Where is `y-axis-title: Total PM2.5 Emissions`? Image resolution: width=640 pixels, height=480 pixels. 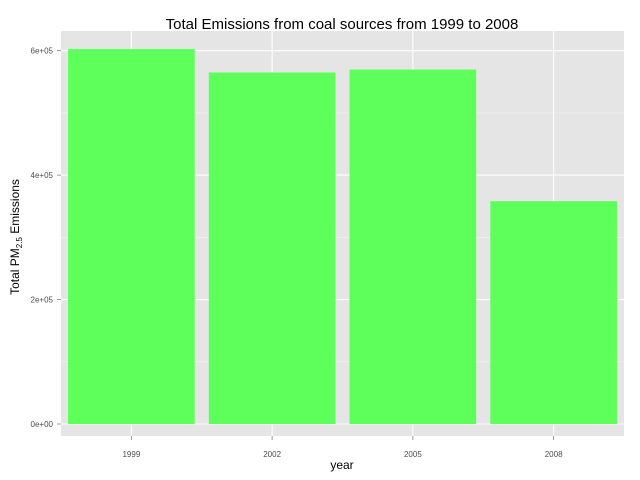
y-axis-title: Total PM2.5 Emissions is located at coordinates (16, 237).